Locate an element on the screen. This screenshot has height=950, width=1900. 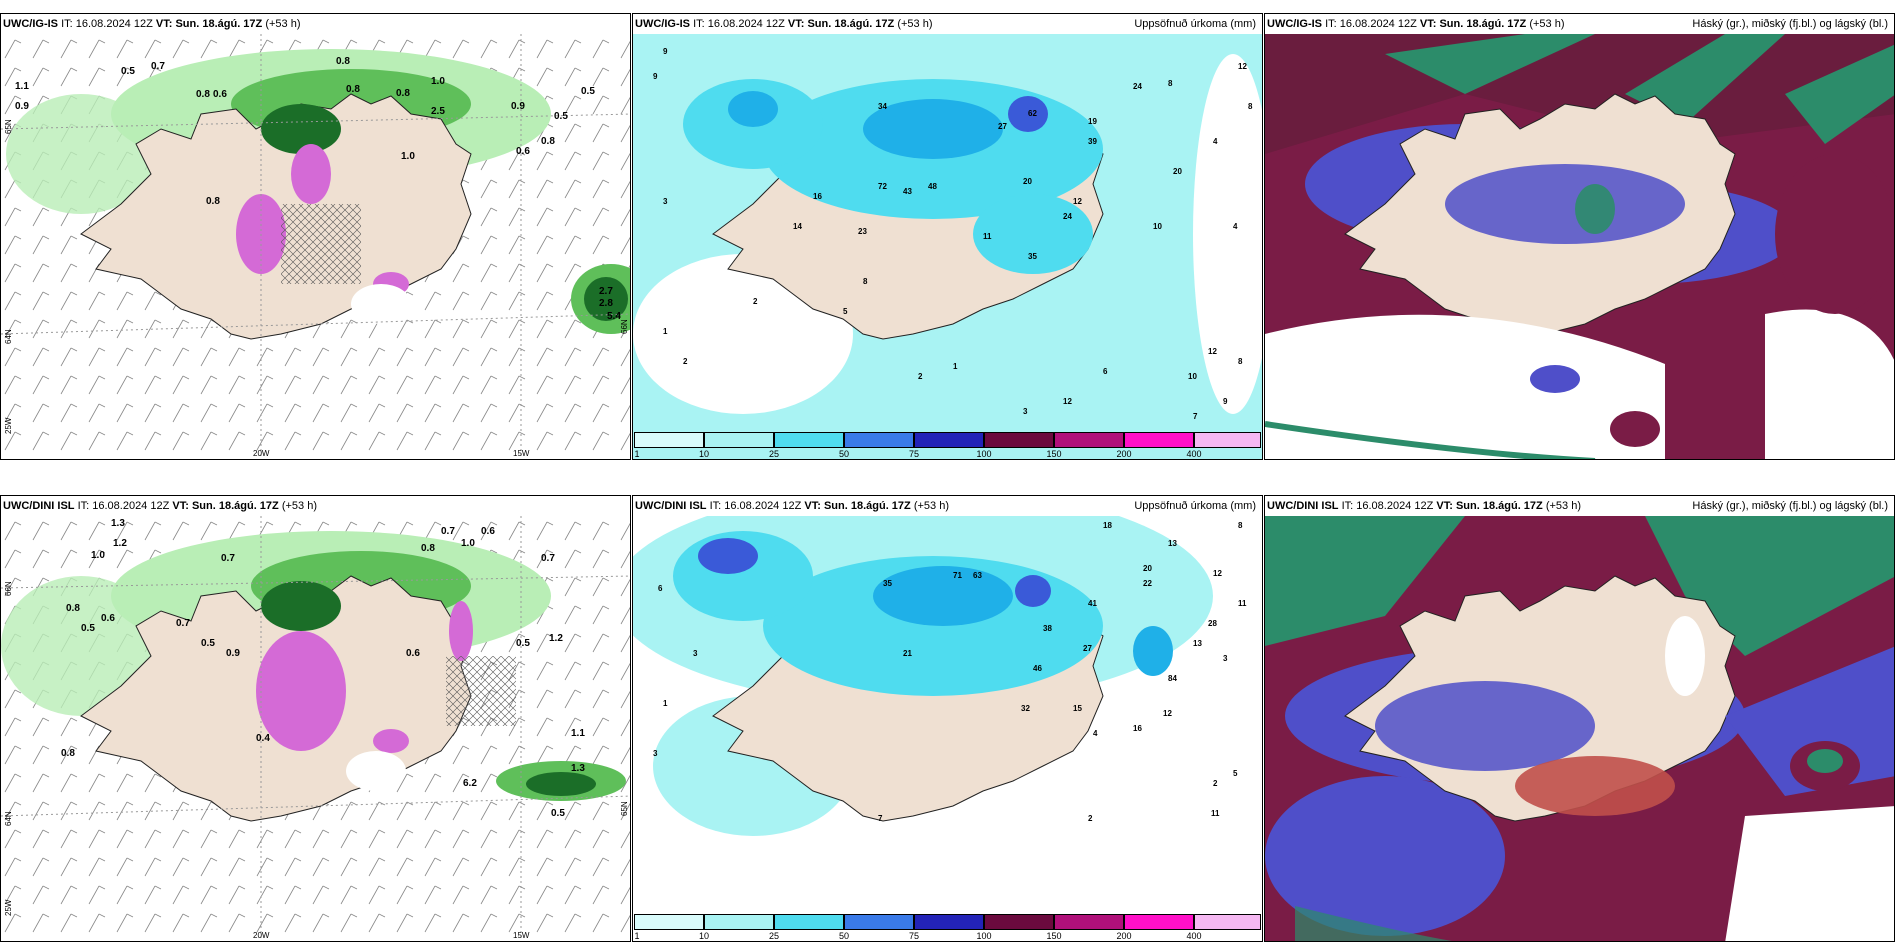
colorbar-tick: 75 is located at coordinates (914, 454).